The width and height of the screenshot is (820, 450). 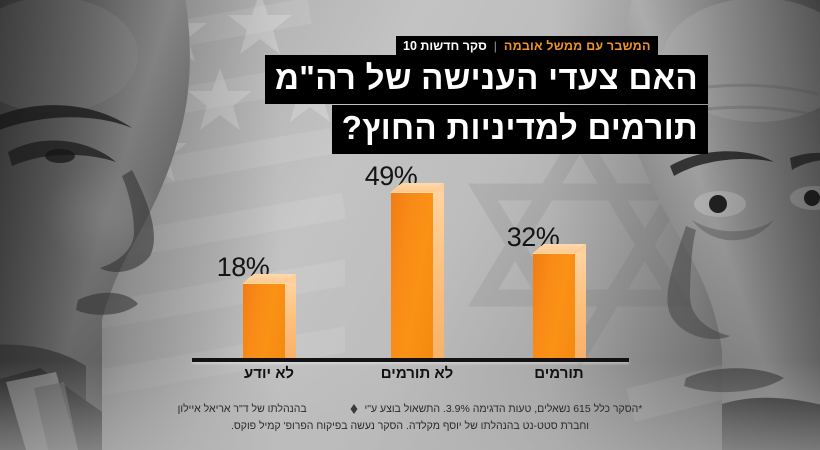 I want to click on chart-baseline-axis, so click(x=410, y=360).